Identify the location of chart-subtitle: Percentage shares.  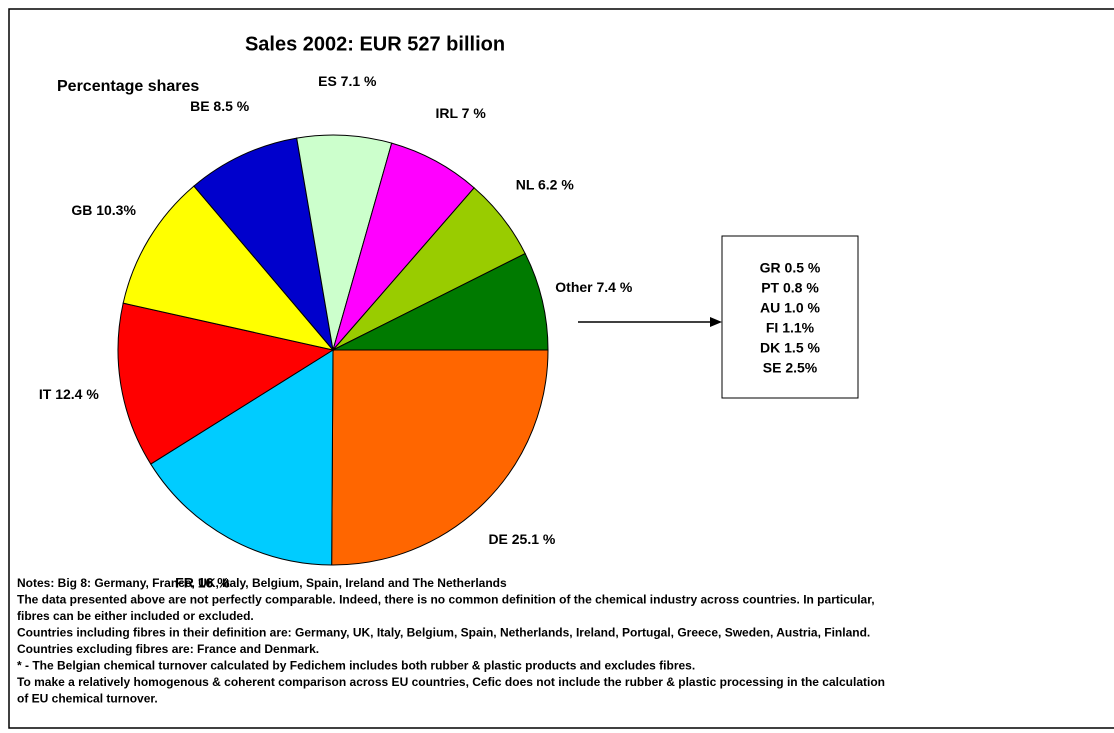
(128, 86).